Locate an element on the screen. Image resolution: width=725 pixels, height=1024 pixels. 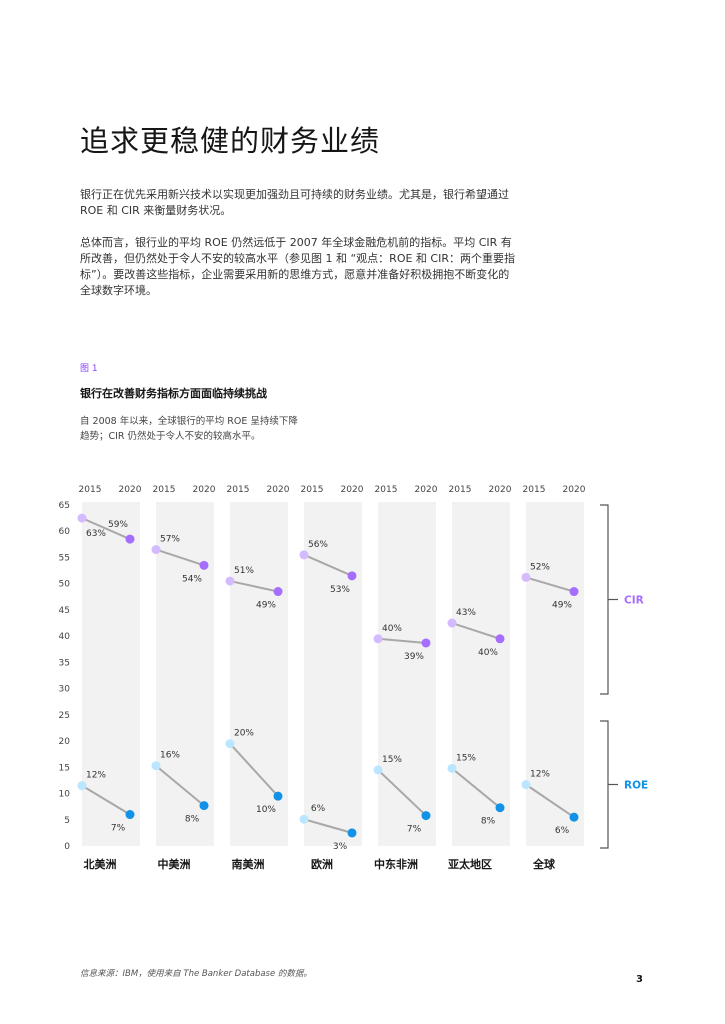
cir-bracket is located at coordinates (604, 599).